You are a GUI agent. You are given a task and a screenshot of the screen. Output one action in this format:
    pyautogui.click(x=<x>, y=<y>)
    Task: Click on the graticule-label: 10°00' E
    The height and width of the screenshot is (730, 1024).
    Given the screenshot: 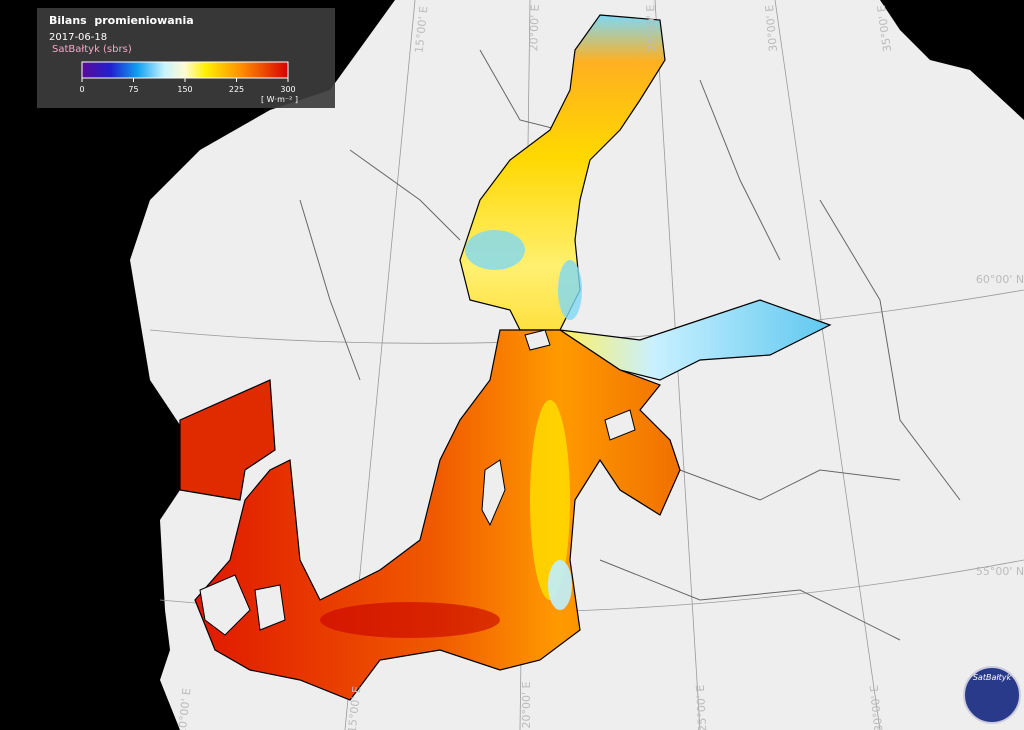 What is the action you would take?
    pyautogui.click(x=185, y=709)
    